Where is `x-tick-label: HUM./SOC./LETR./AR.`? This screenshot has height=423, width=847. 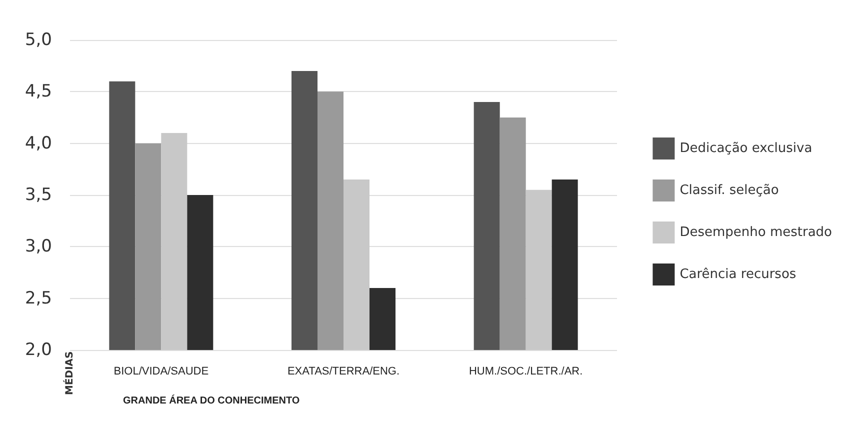 x-tick-label: HUM./SOC./LETR./AR. is located at coordinates (525, 372).